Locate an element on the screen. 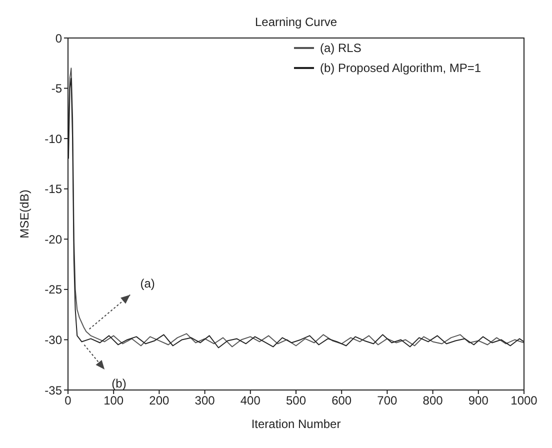 This screenshot has height=448, width=552. x-tick-label: 700 is located at coordinates (387, 401).